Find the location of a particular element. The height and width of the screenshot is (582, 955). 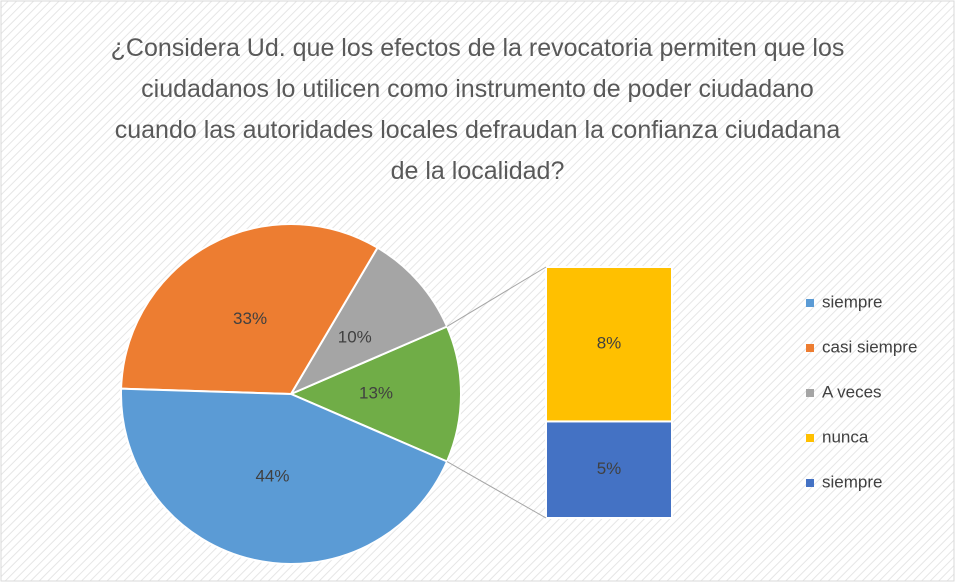

data-label: 44% is located at coordinates (272, 475).